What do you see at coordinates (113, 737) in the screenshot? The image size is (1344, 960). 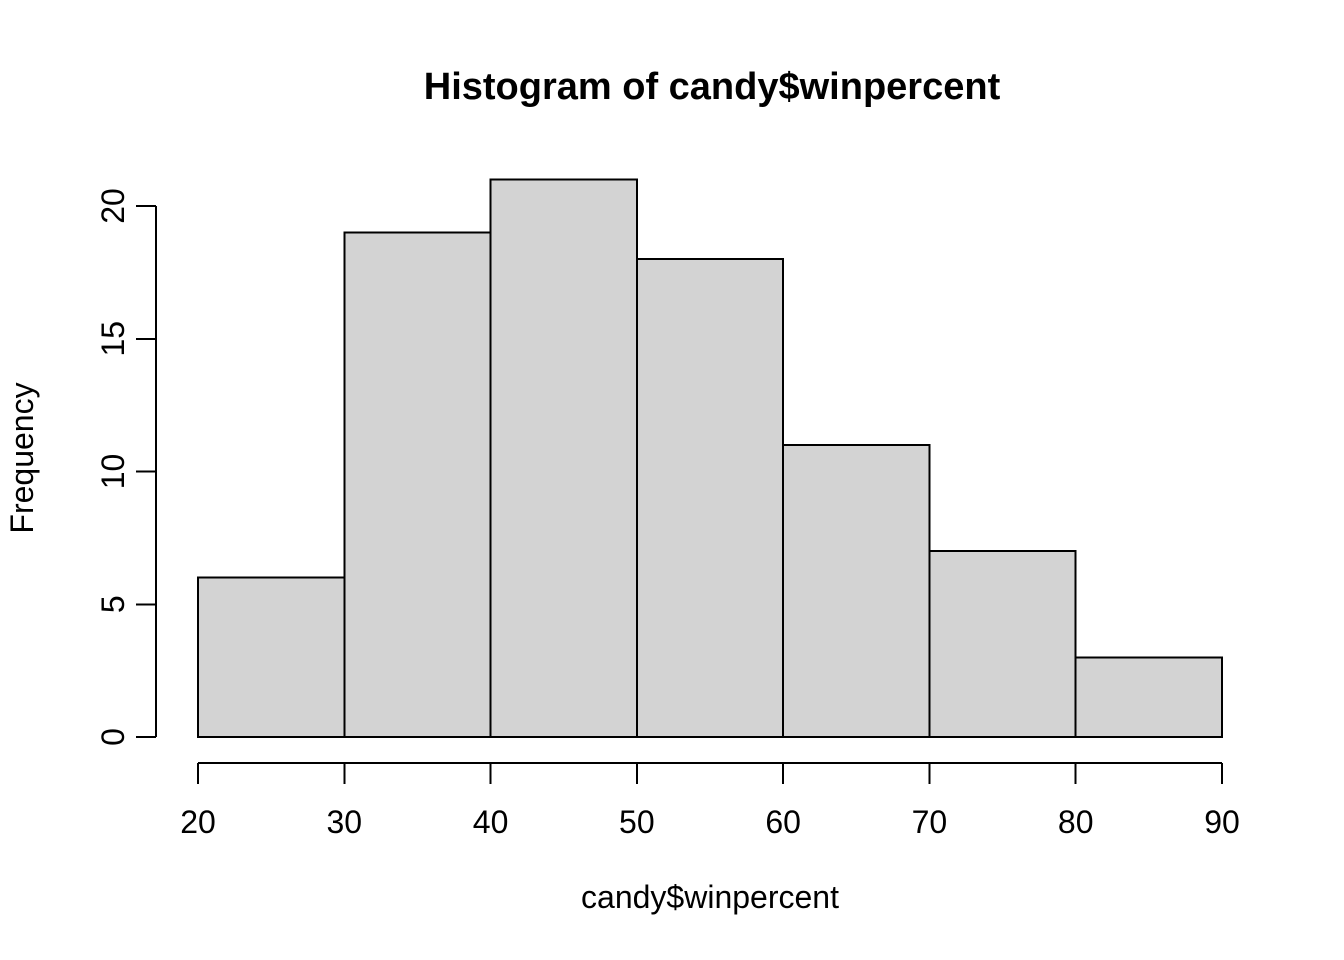 I see `y-tick-label: 0` at bounding box center [113, 737].